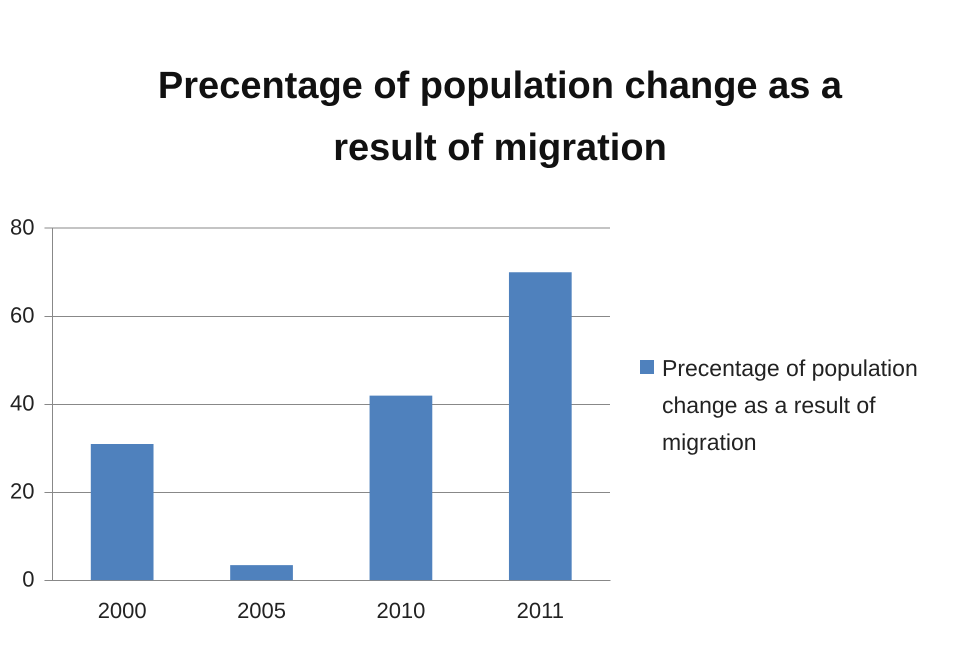 The image size is (963, 646). Describe the element at coordinates (261, 610) in the screenshot. I see `x-tick-label: 2005` at that location.